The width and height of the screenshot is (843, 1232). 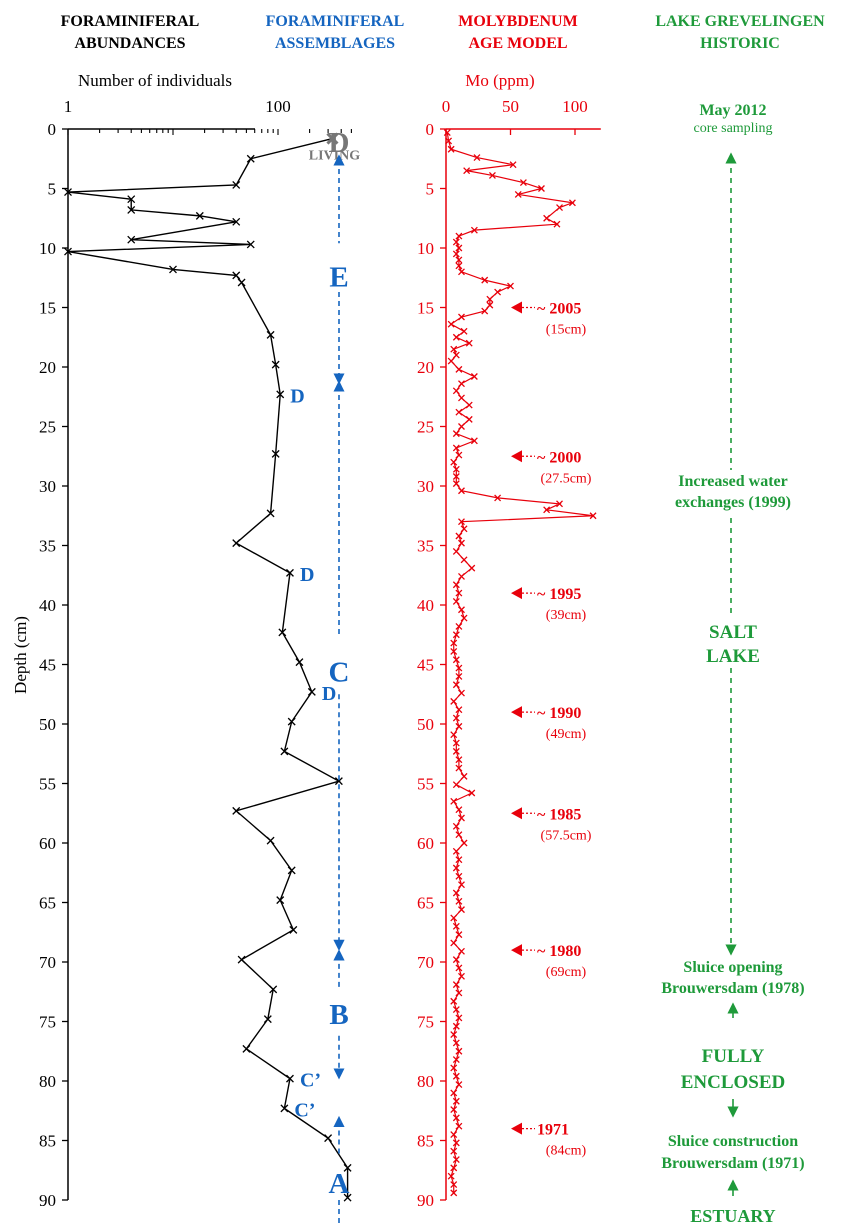 I want to click on header-abundances: FORAMINIFERAL ABUNDANCES, so click(x=130, y=32).